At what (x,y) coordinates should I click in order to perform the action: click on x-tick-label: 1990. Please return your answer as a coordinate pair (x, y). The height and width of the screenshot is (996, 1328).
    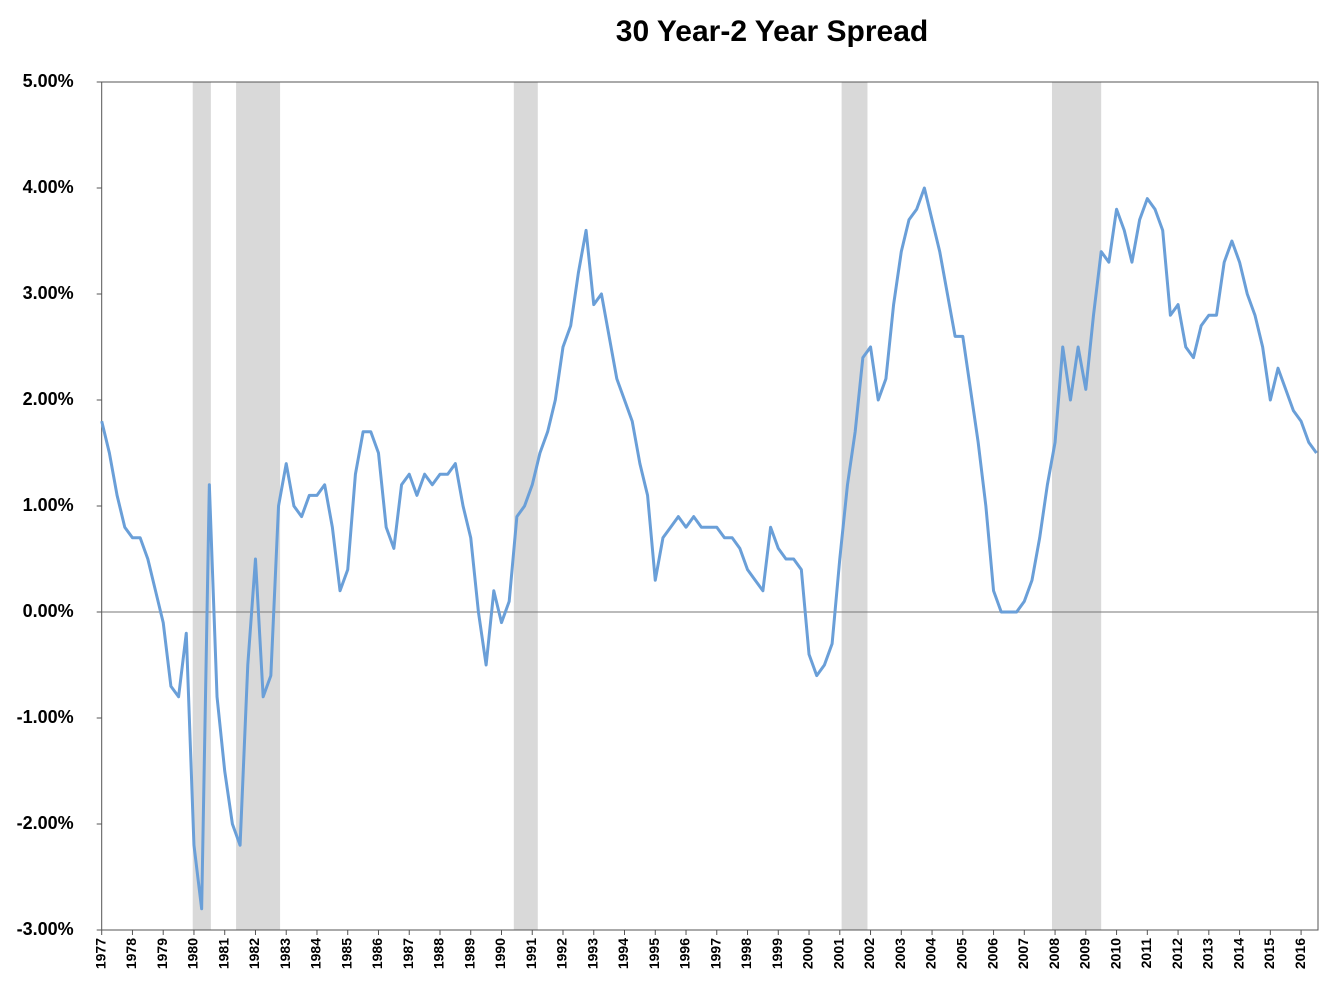
    Looking at the image, I should click on (500, 953).